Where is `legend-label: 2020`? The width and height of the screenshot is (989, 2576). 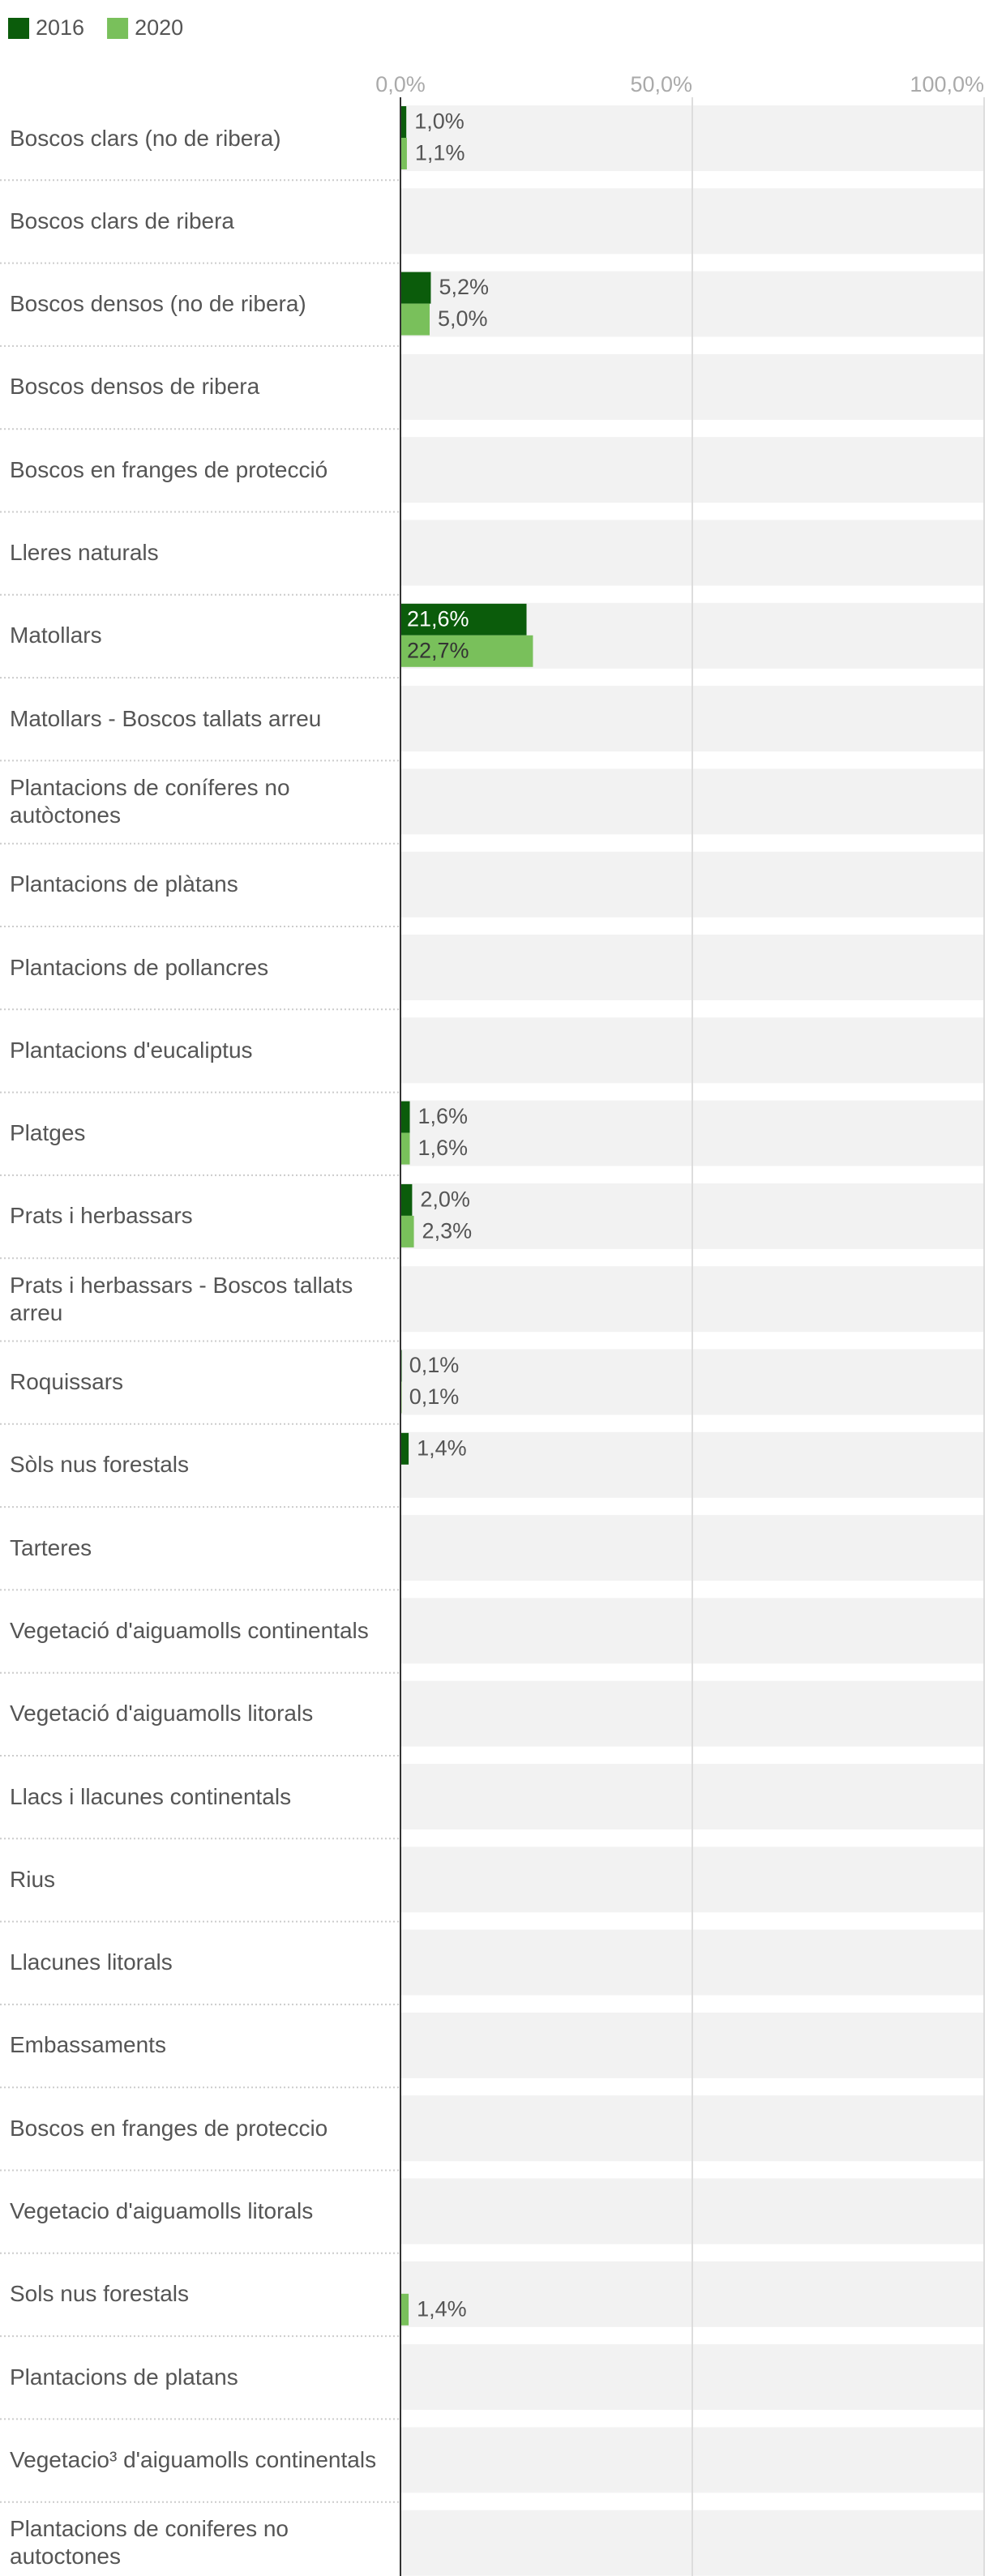 legend-label: 2020 is located at coordinates (159, 27).